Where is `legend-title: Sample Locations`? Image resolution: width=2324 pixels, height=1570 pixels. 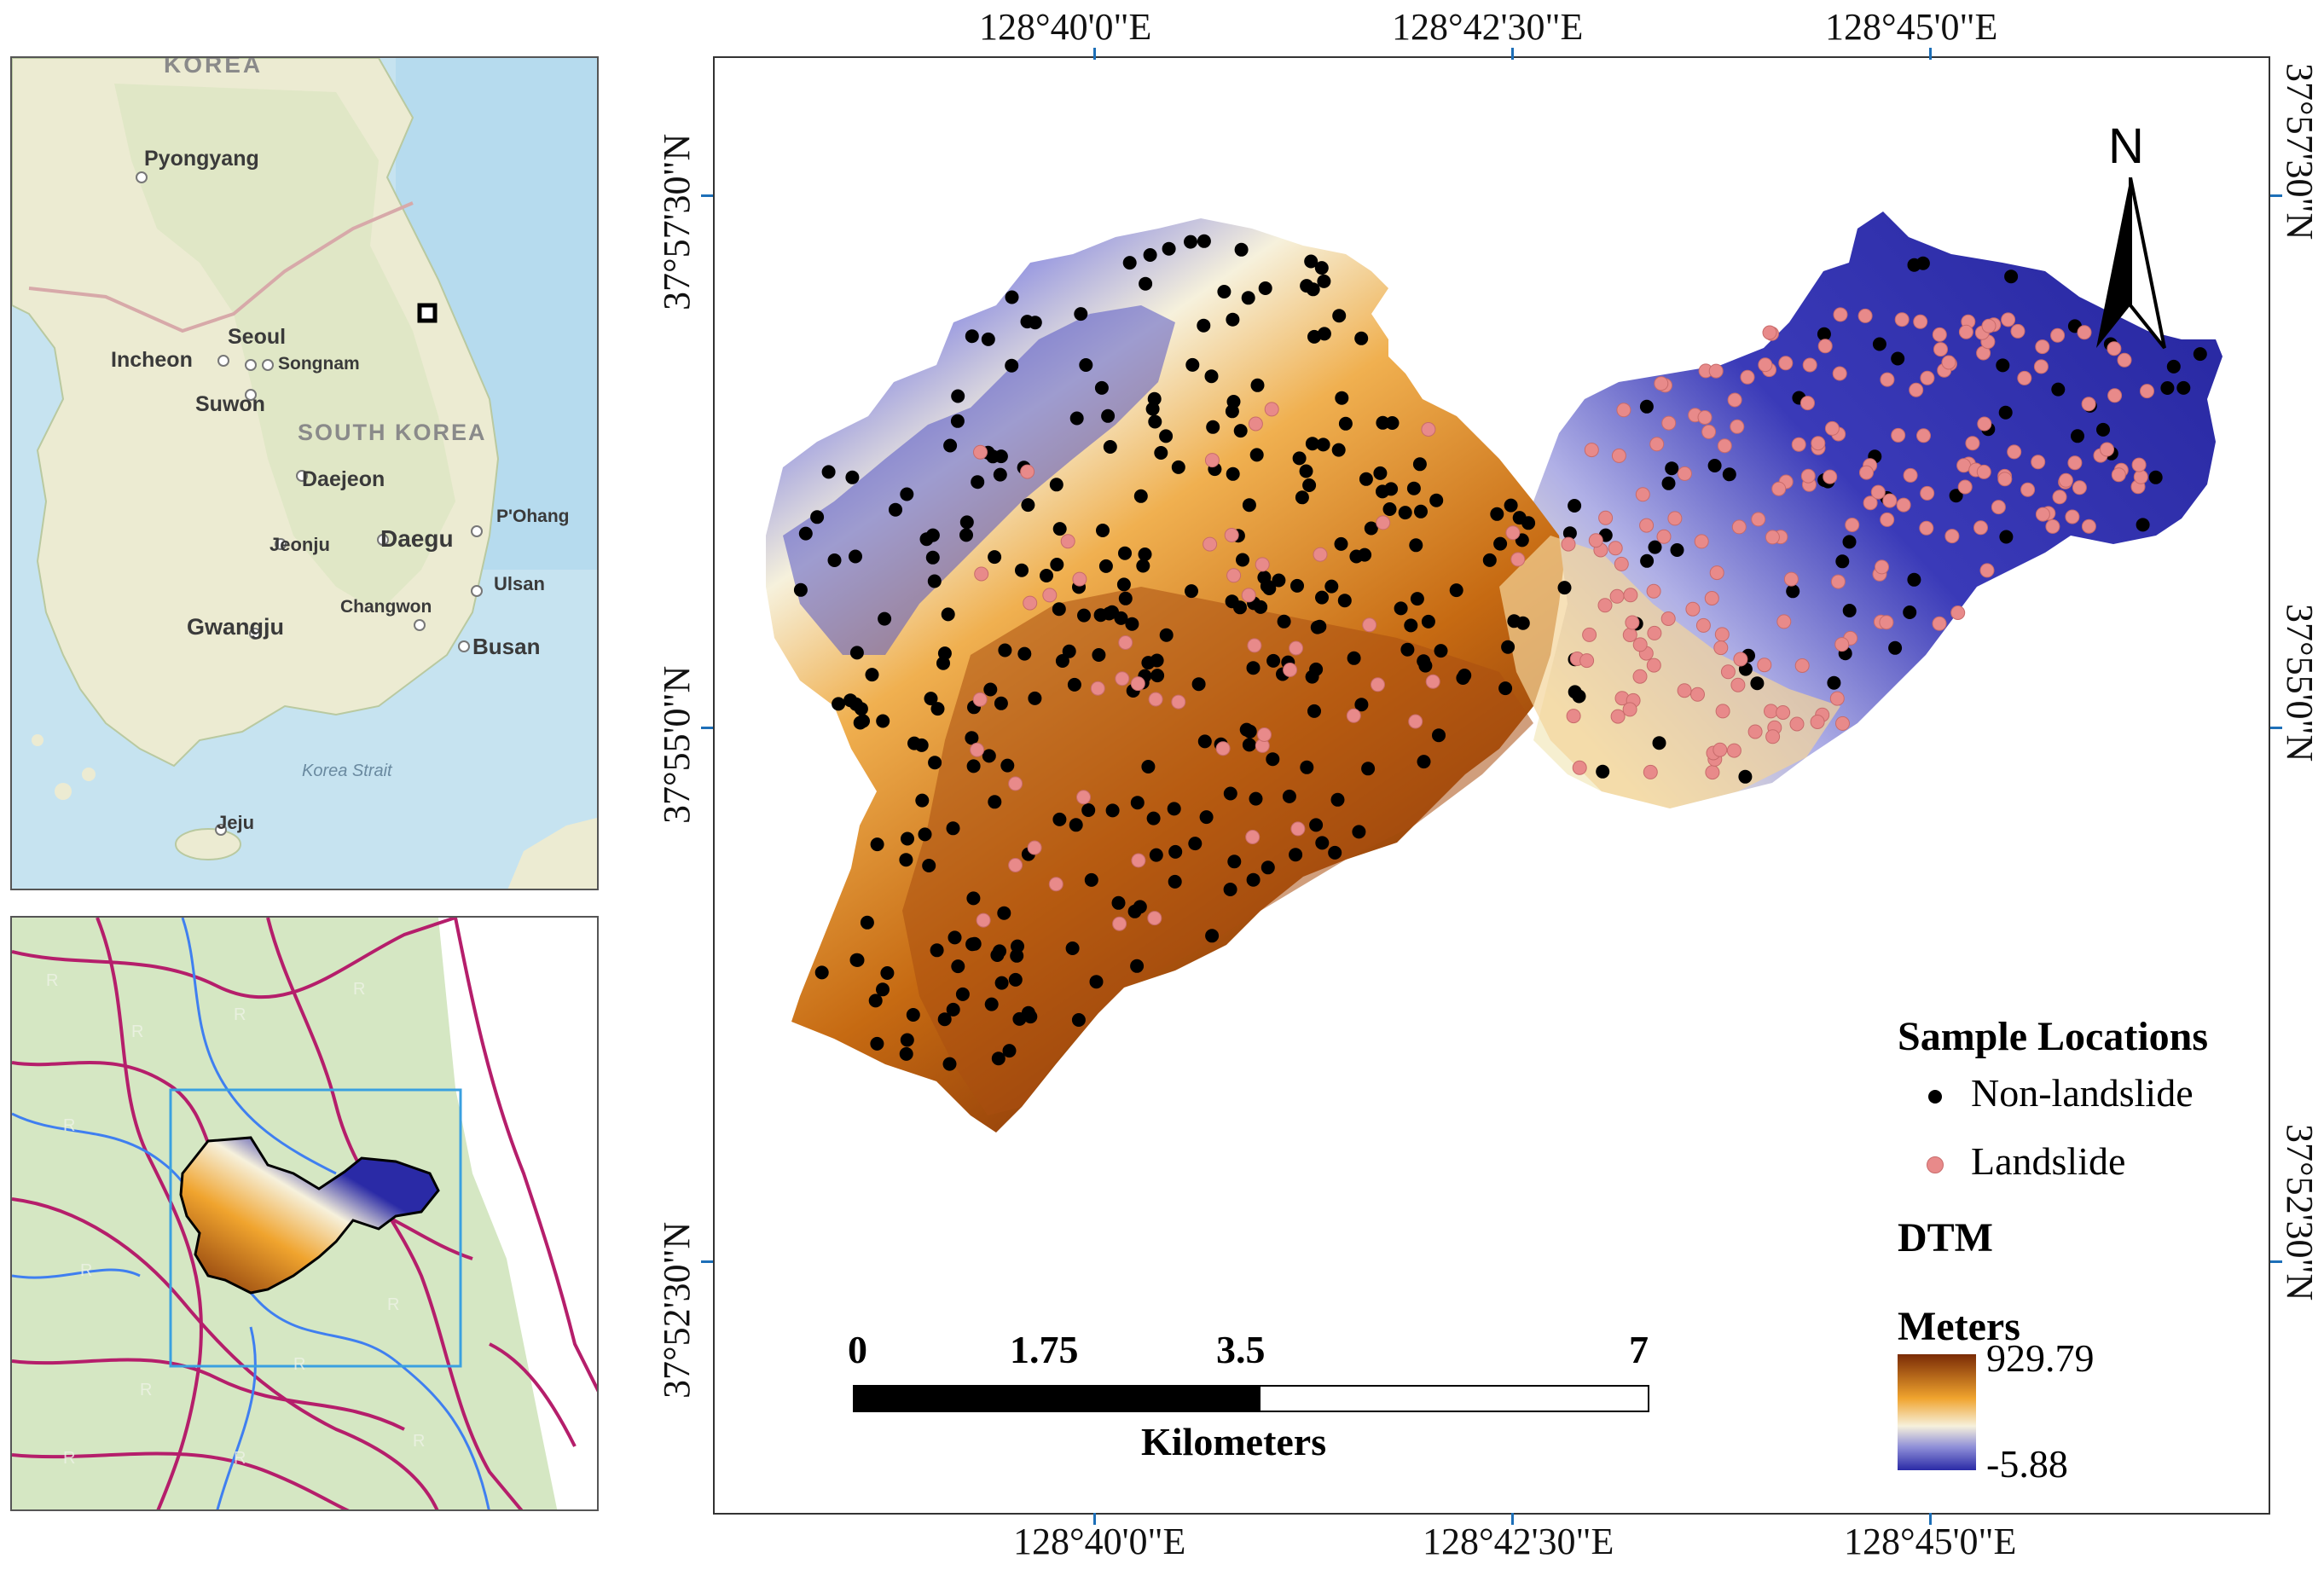 legend-title: Sample Locations is located at coordinates (2053, 1037).